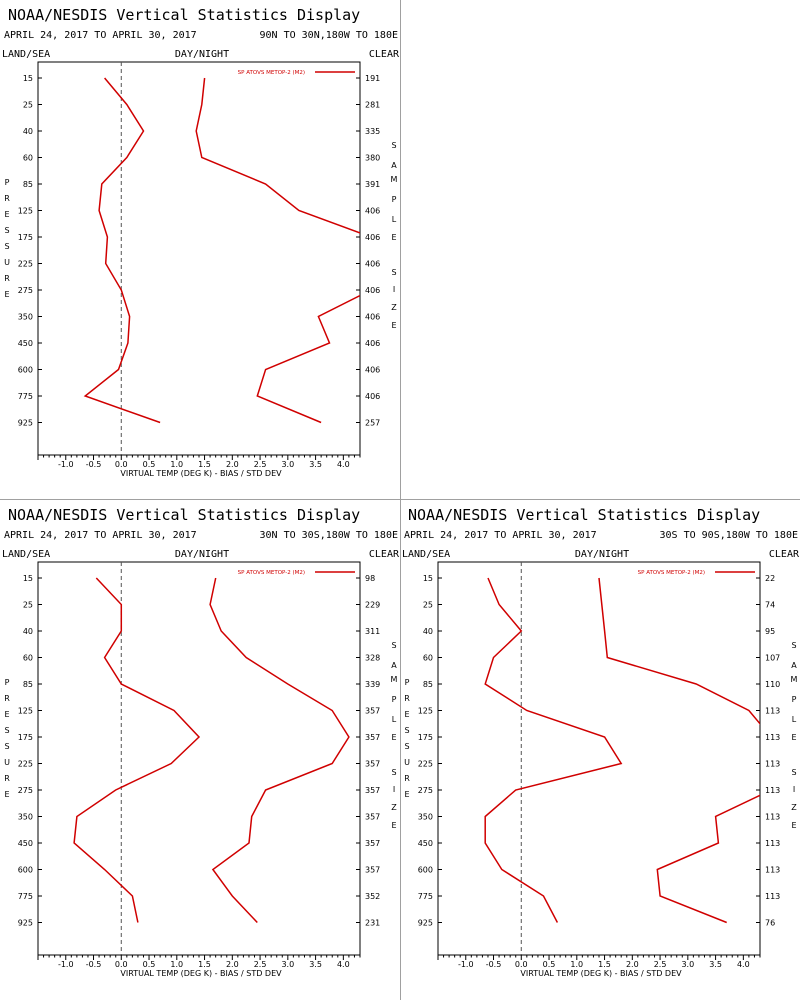 This screenshot has height=1000, width=800. I want to click on pressure-tick-label: 60, so click(428, 658).